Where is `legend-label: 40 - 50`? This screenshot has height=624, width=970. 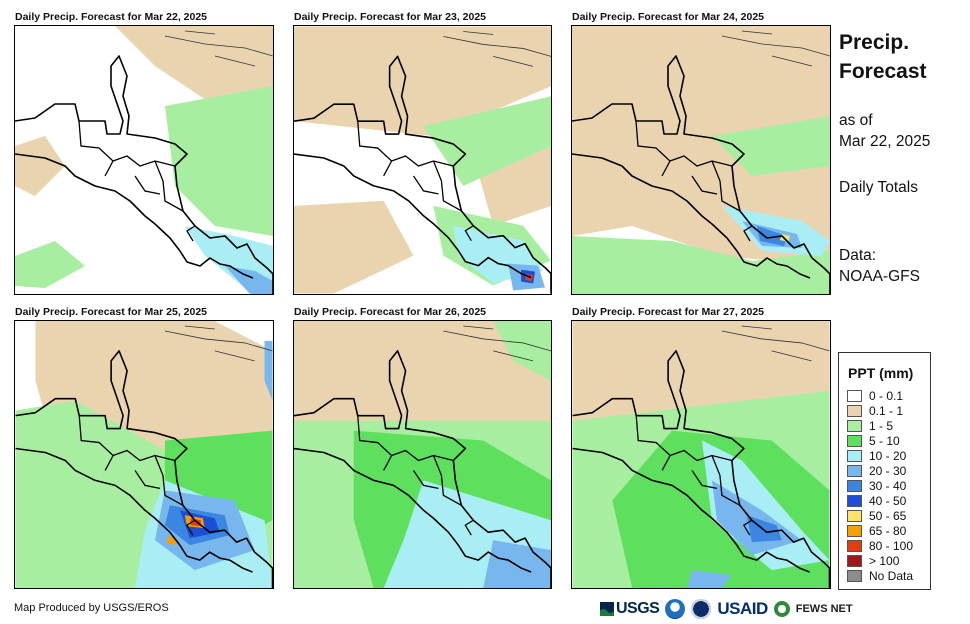
legend-label: 40 - 50 is located at coordinates (888, 500).